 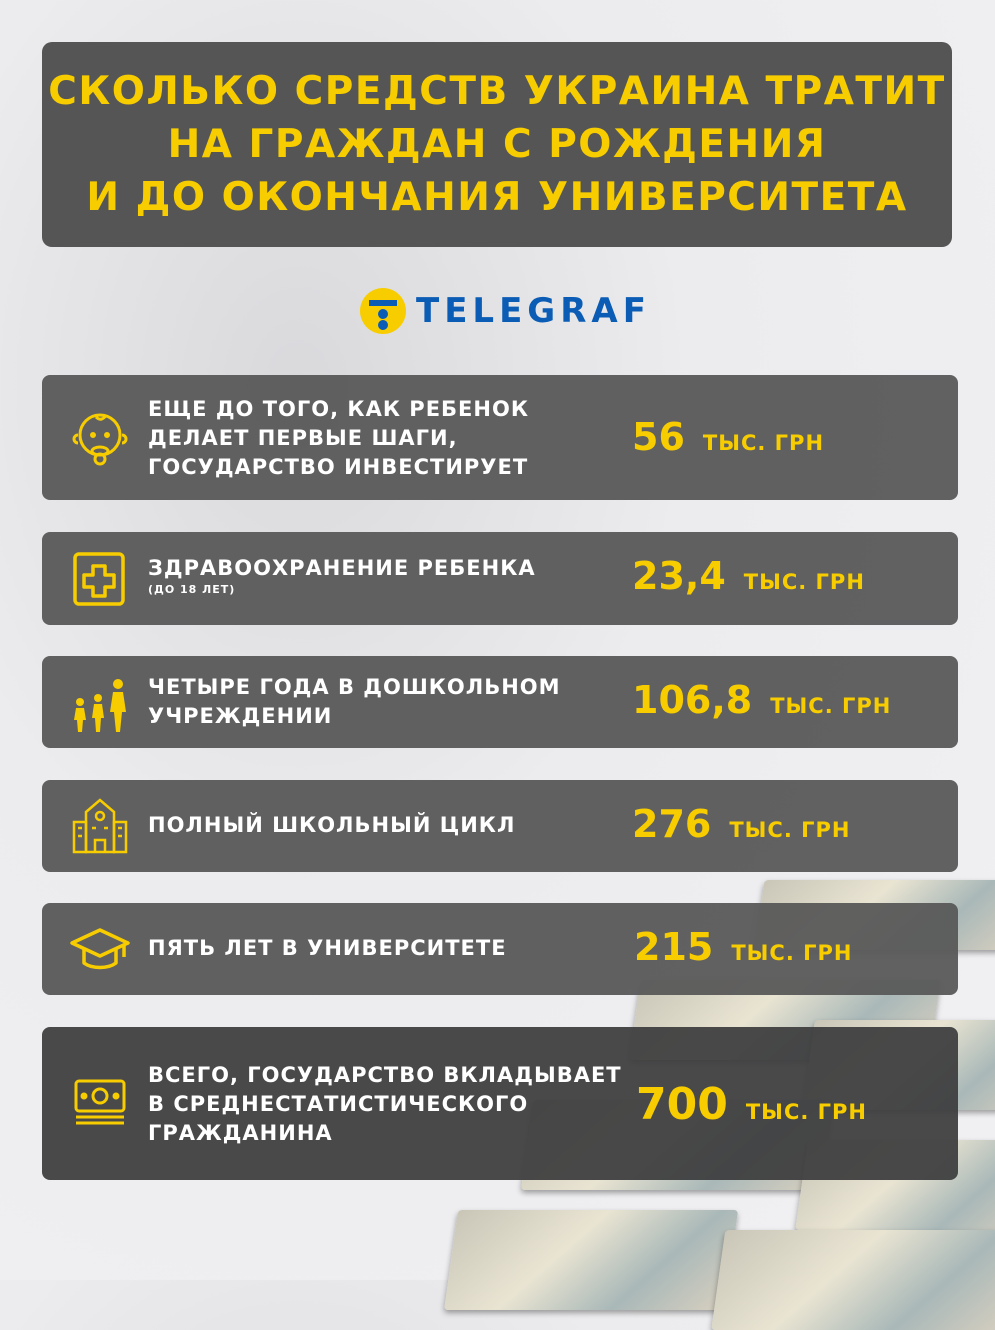 What do you see at coordinates (338, 409) in the screenshot?
I see `row-label-line: ЕЩЕ ДО ТОГО, КАК РЕБЕНОК` at bounding box center [338, 409].